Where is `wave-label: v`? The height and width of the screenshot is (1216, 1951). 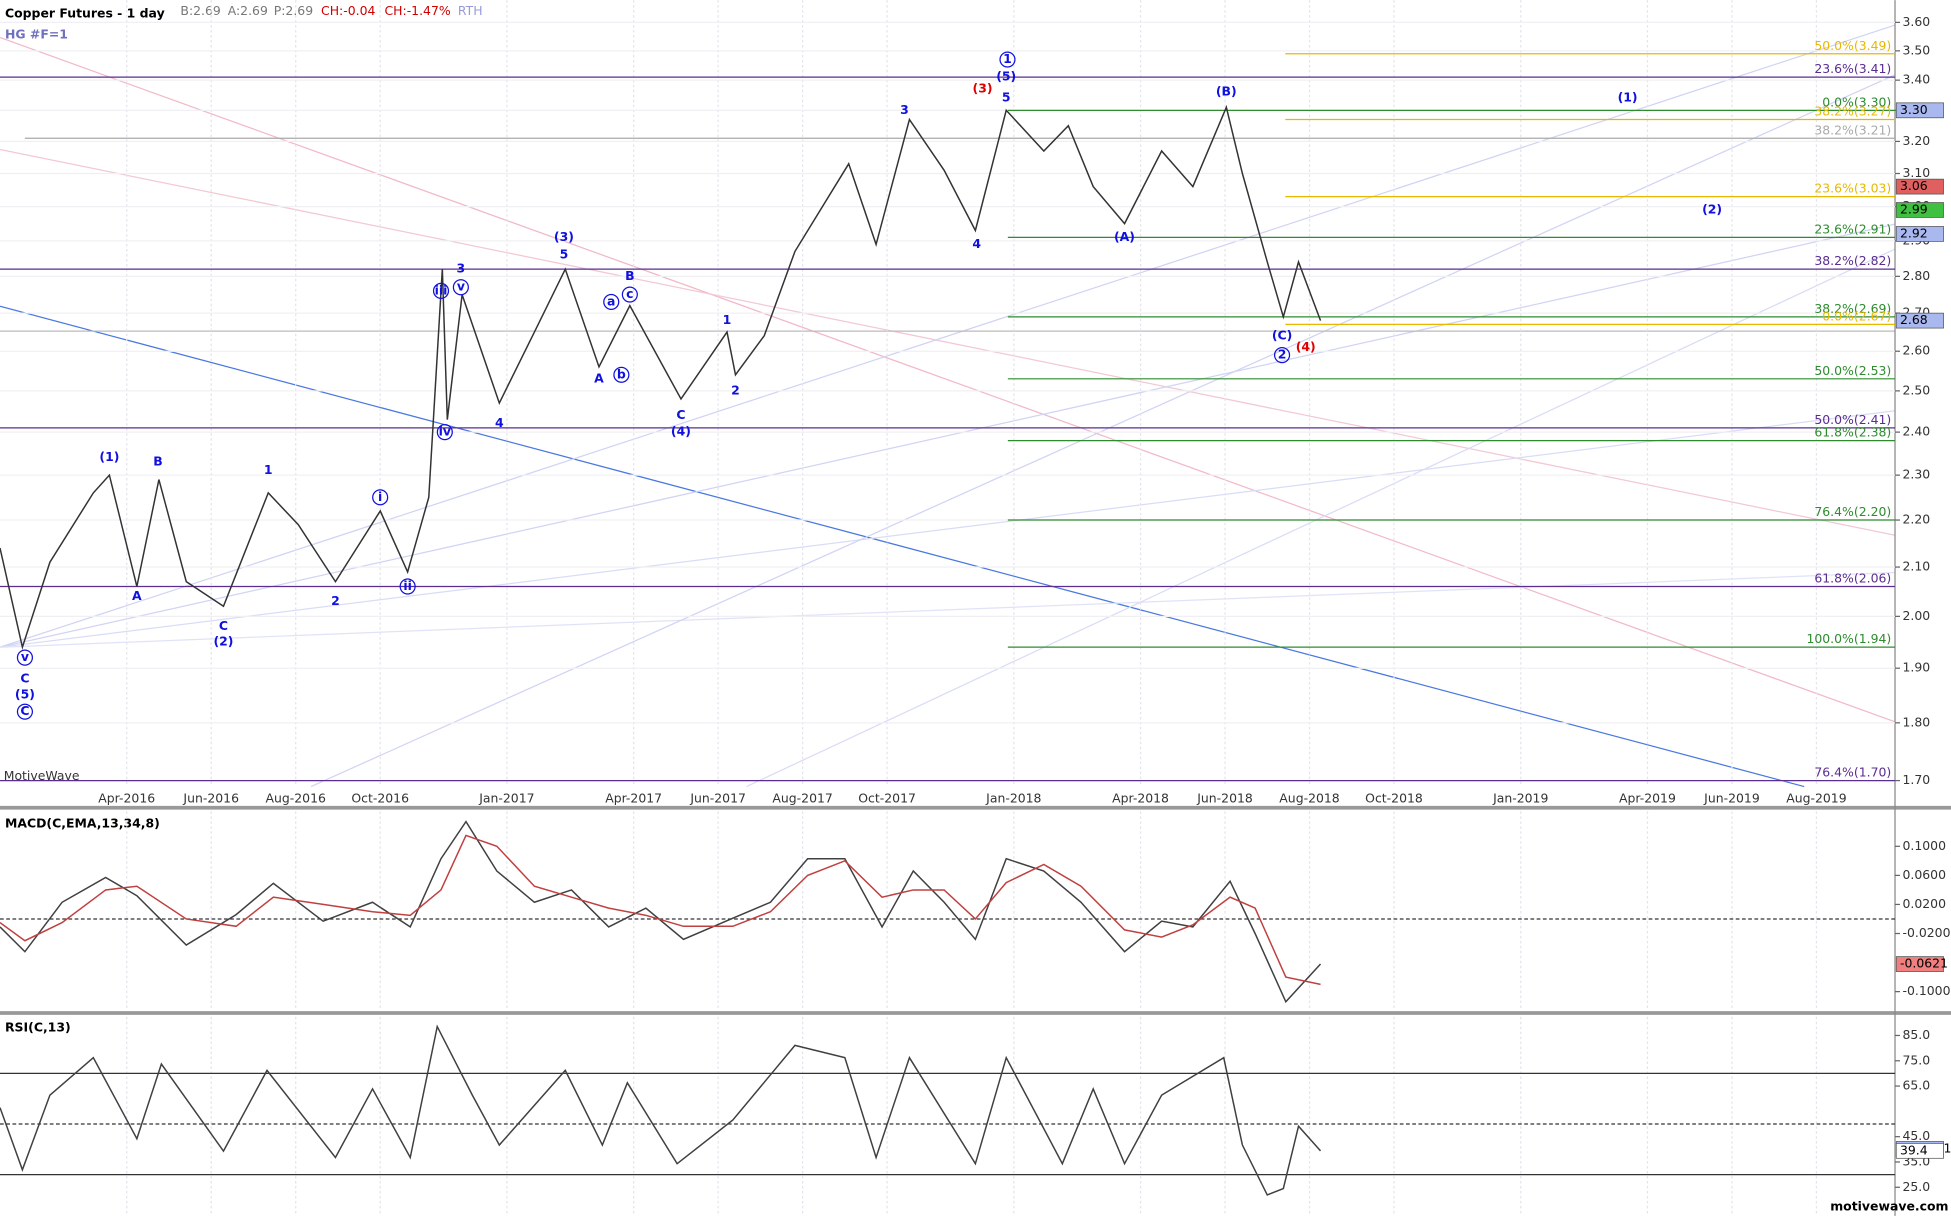
wave-label: v is located at coordinates (25, 656).